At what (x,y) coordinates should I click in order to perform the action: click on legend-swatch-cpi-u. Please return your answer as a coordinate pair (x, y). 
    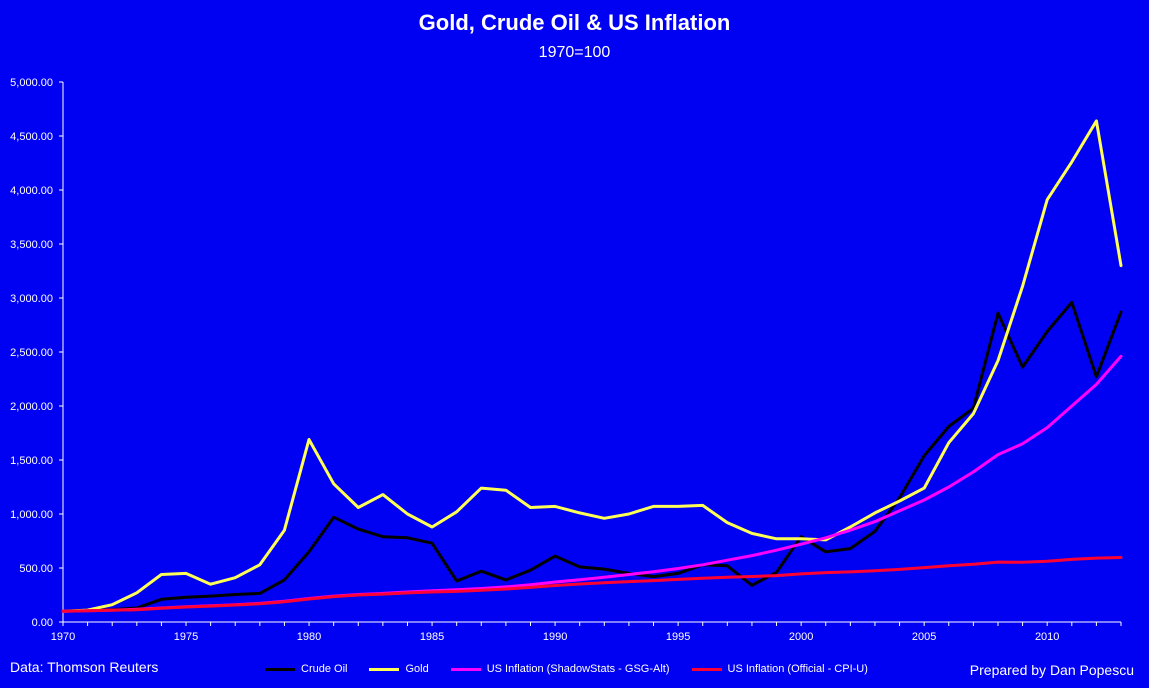
    Looking at the image, I should click on (706, 669).